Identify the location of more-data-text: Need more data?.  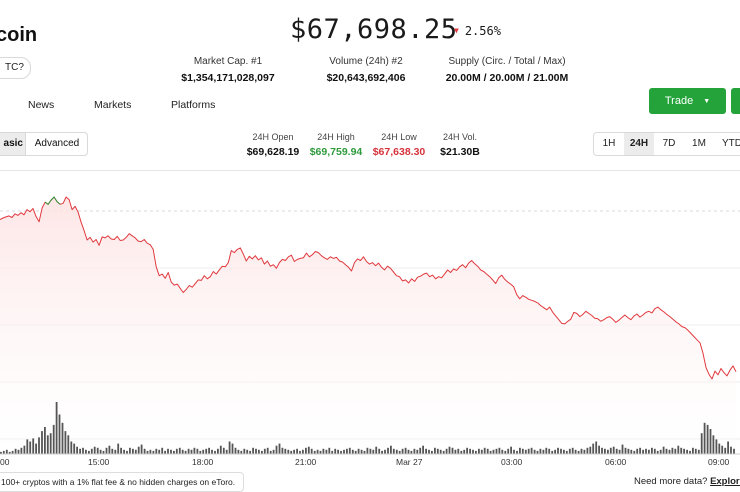
(671, 481).